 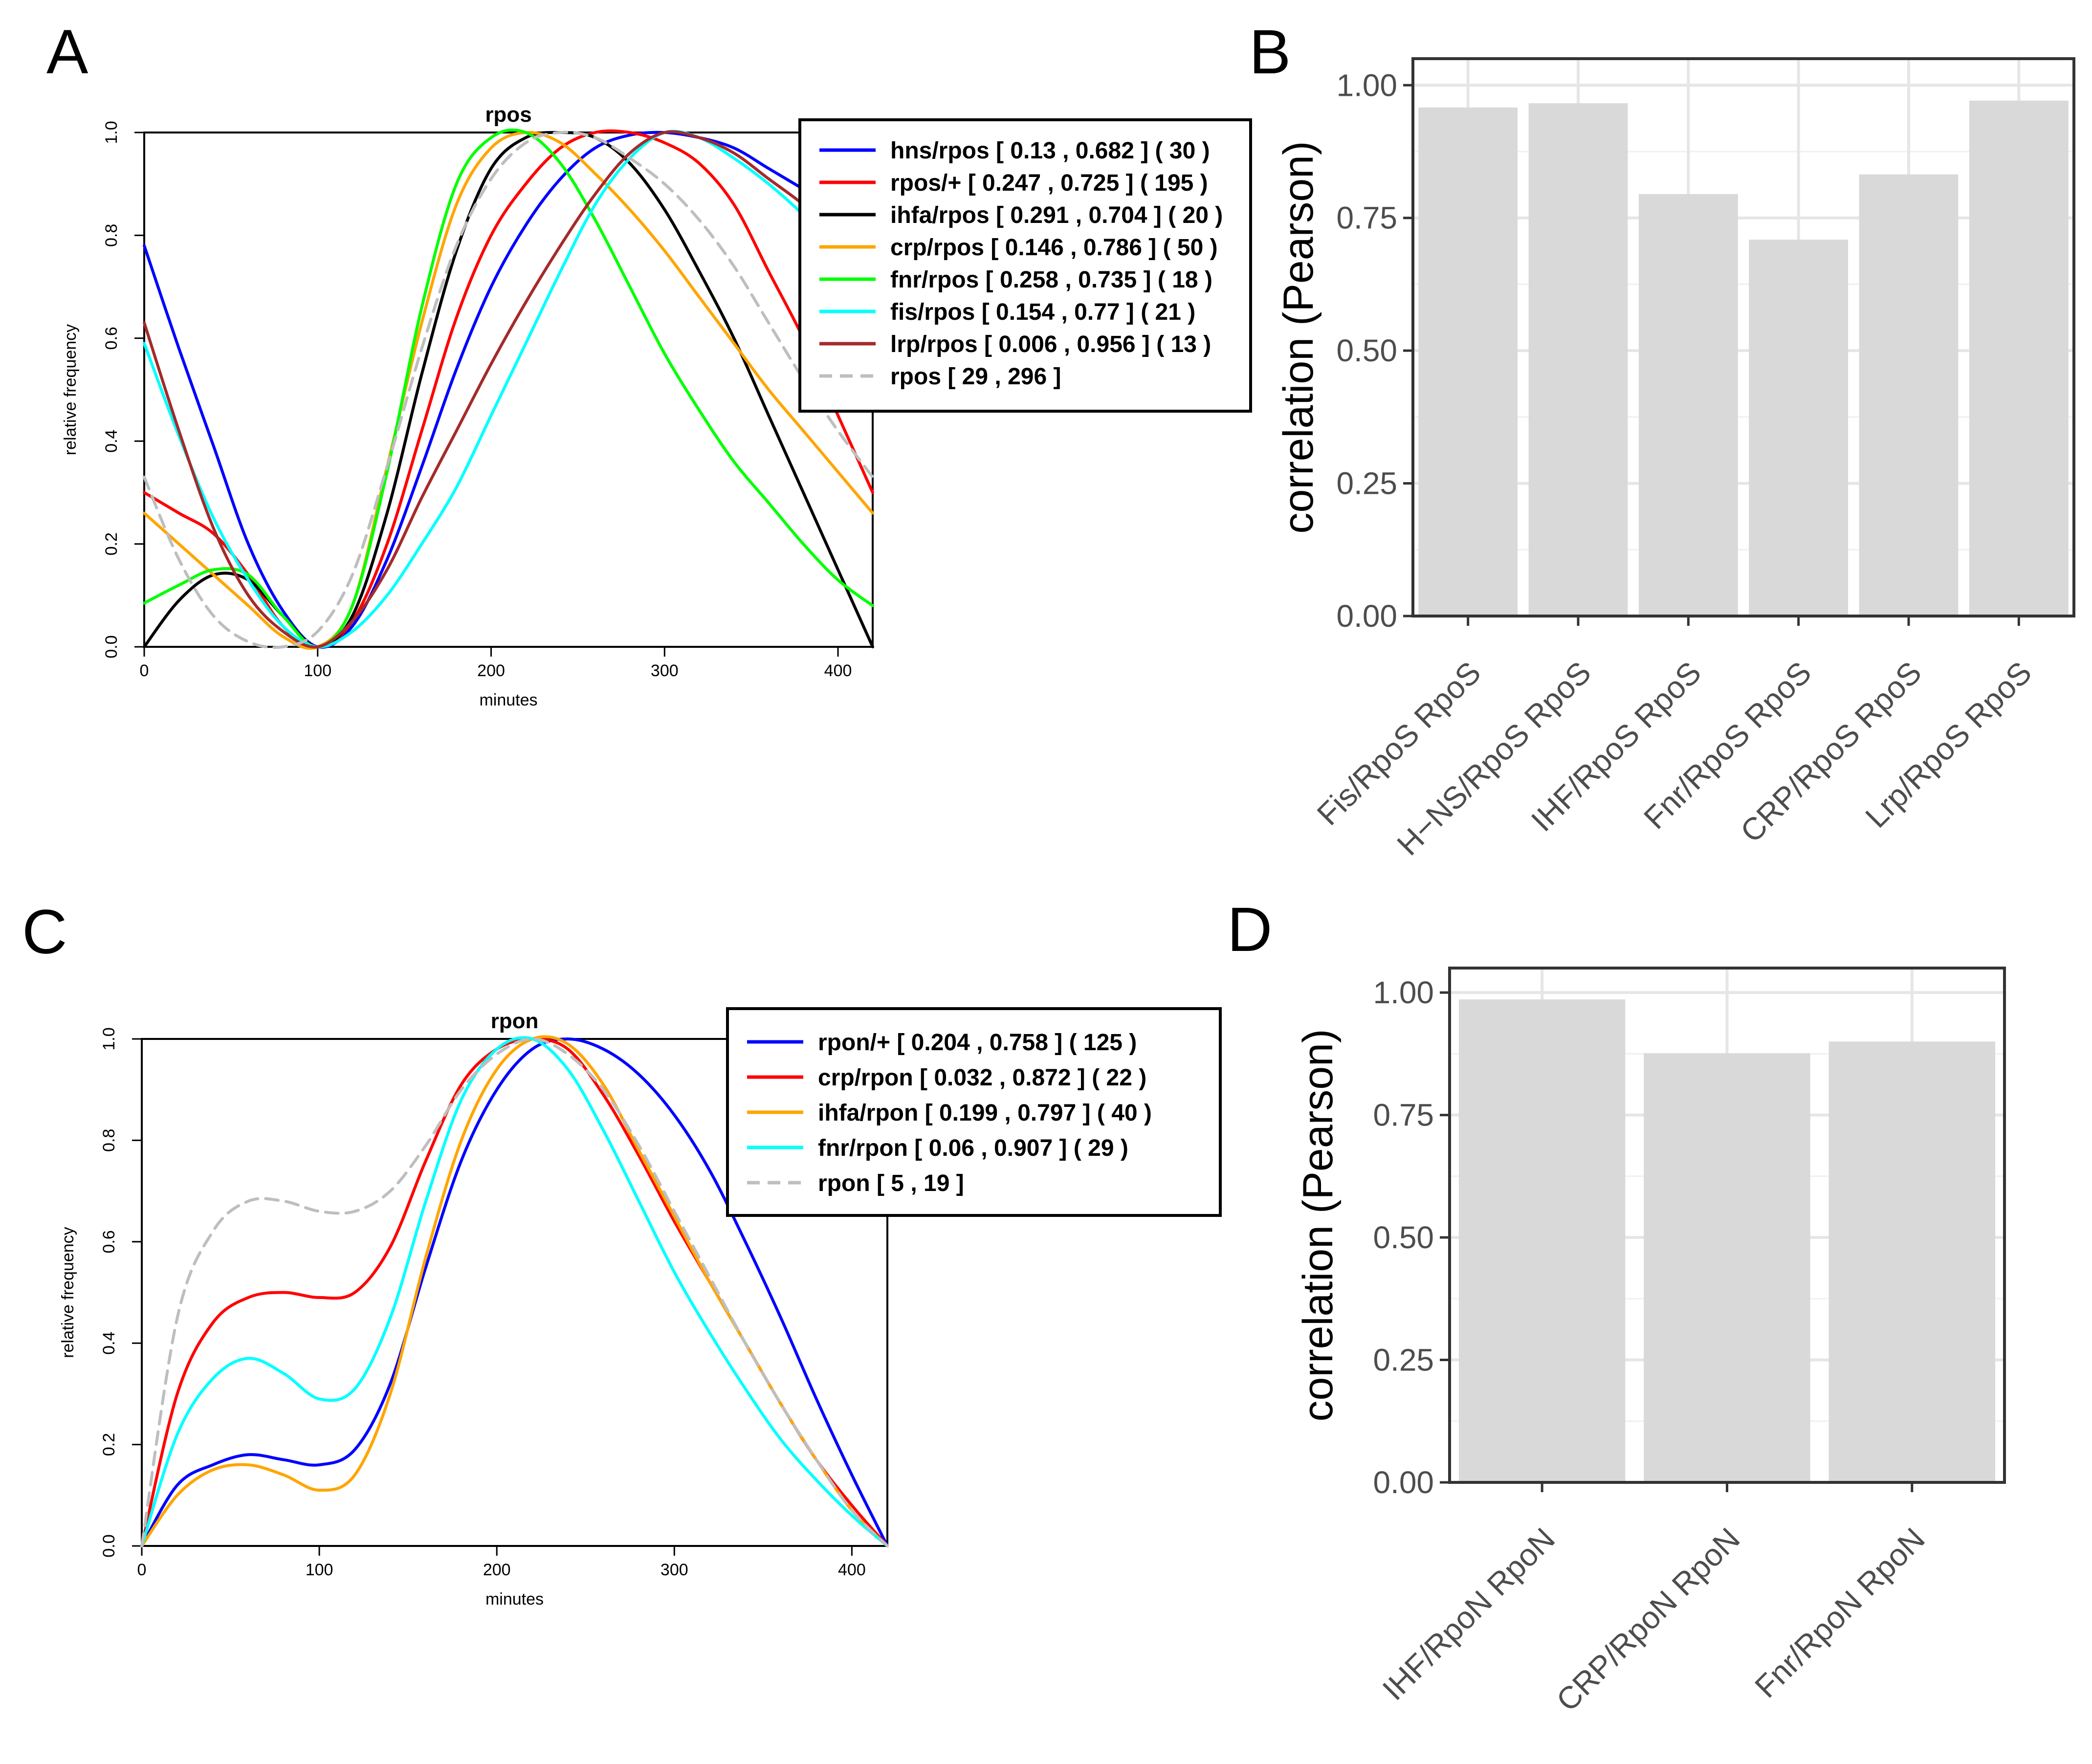 I want to click on chart-title: rpon, so click(x=515, y=1021).